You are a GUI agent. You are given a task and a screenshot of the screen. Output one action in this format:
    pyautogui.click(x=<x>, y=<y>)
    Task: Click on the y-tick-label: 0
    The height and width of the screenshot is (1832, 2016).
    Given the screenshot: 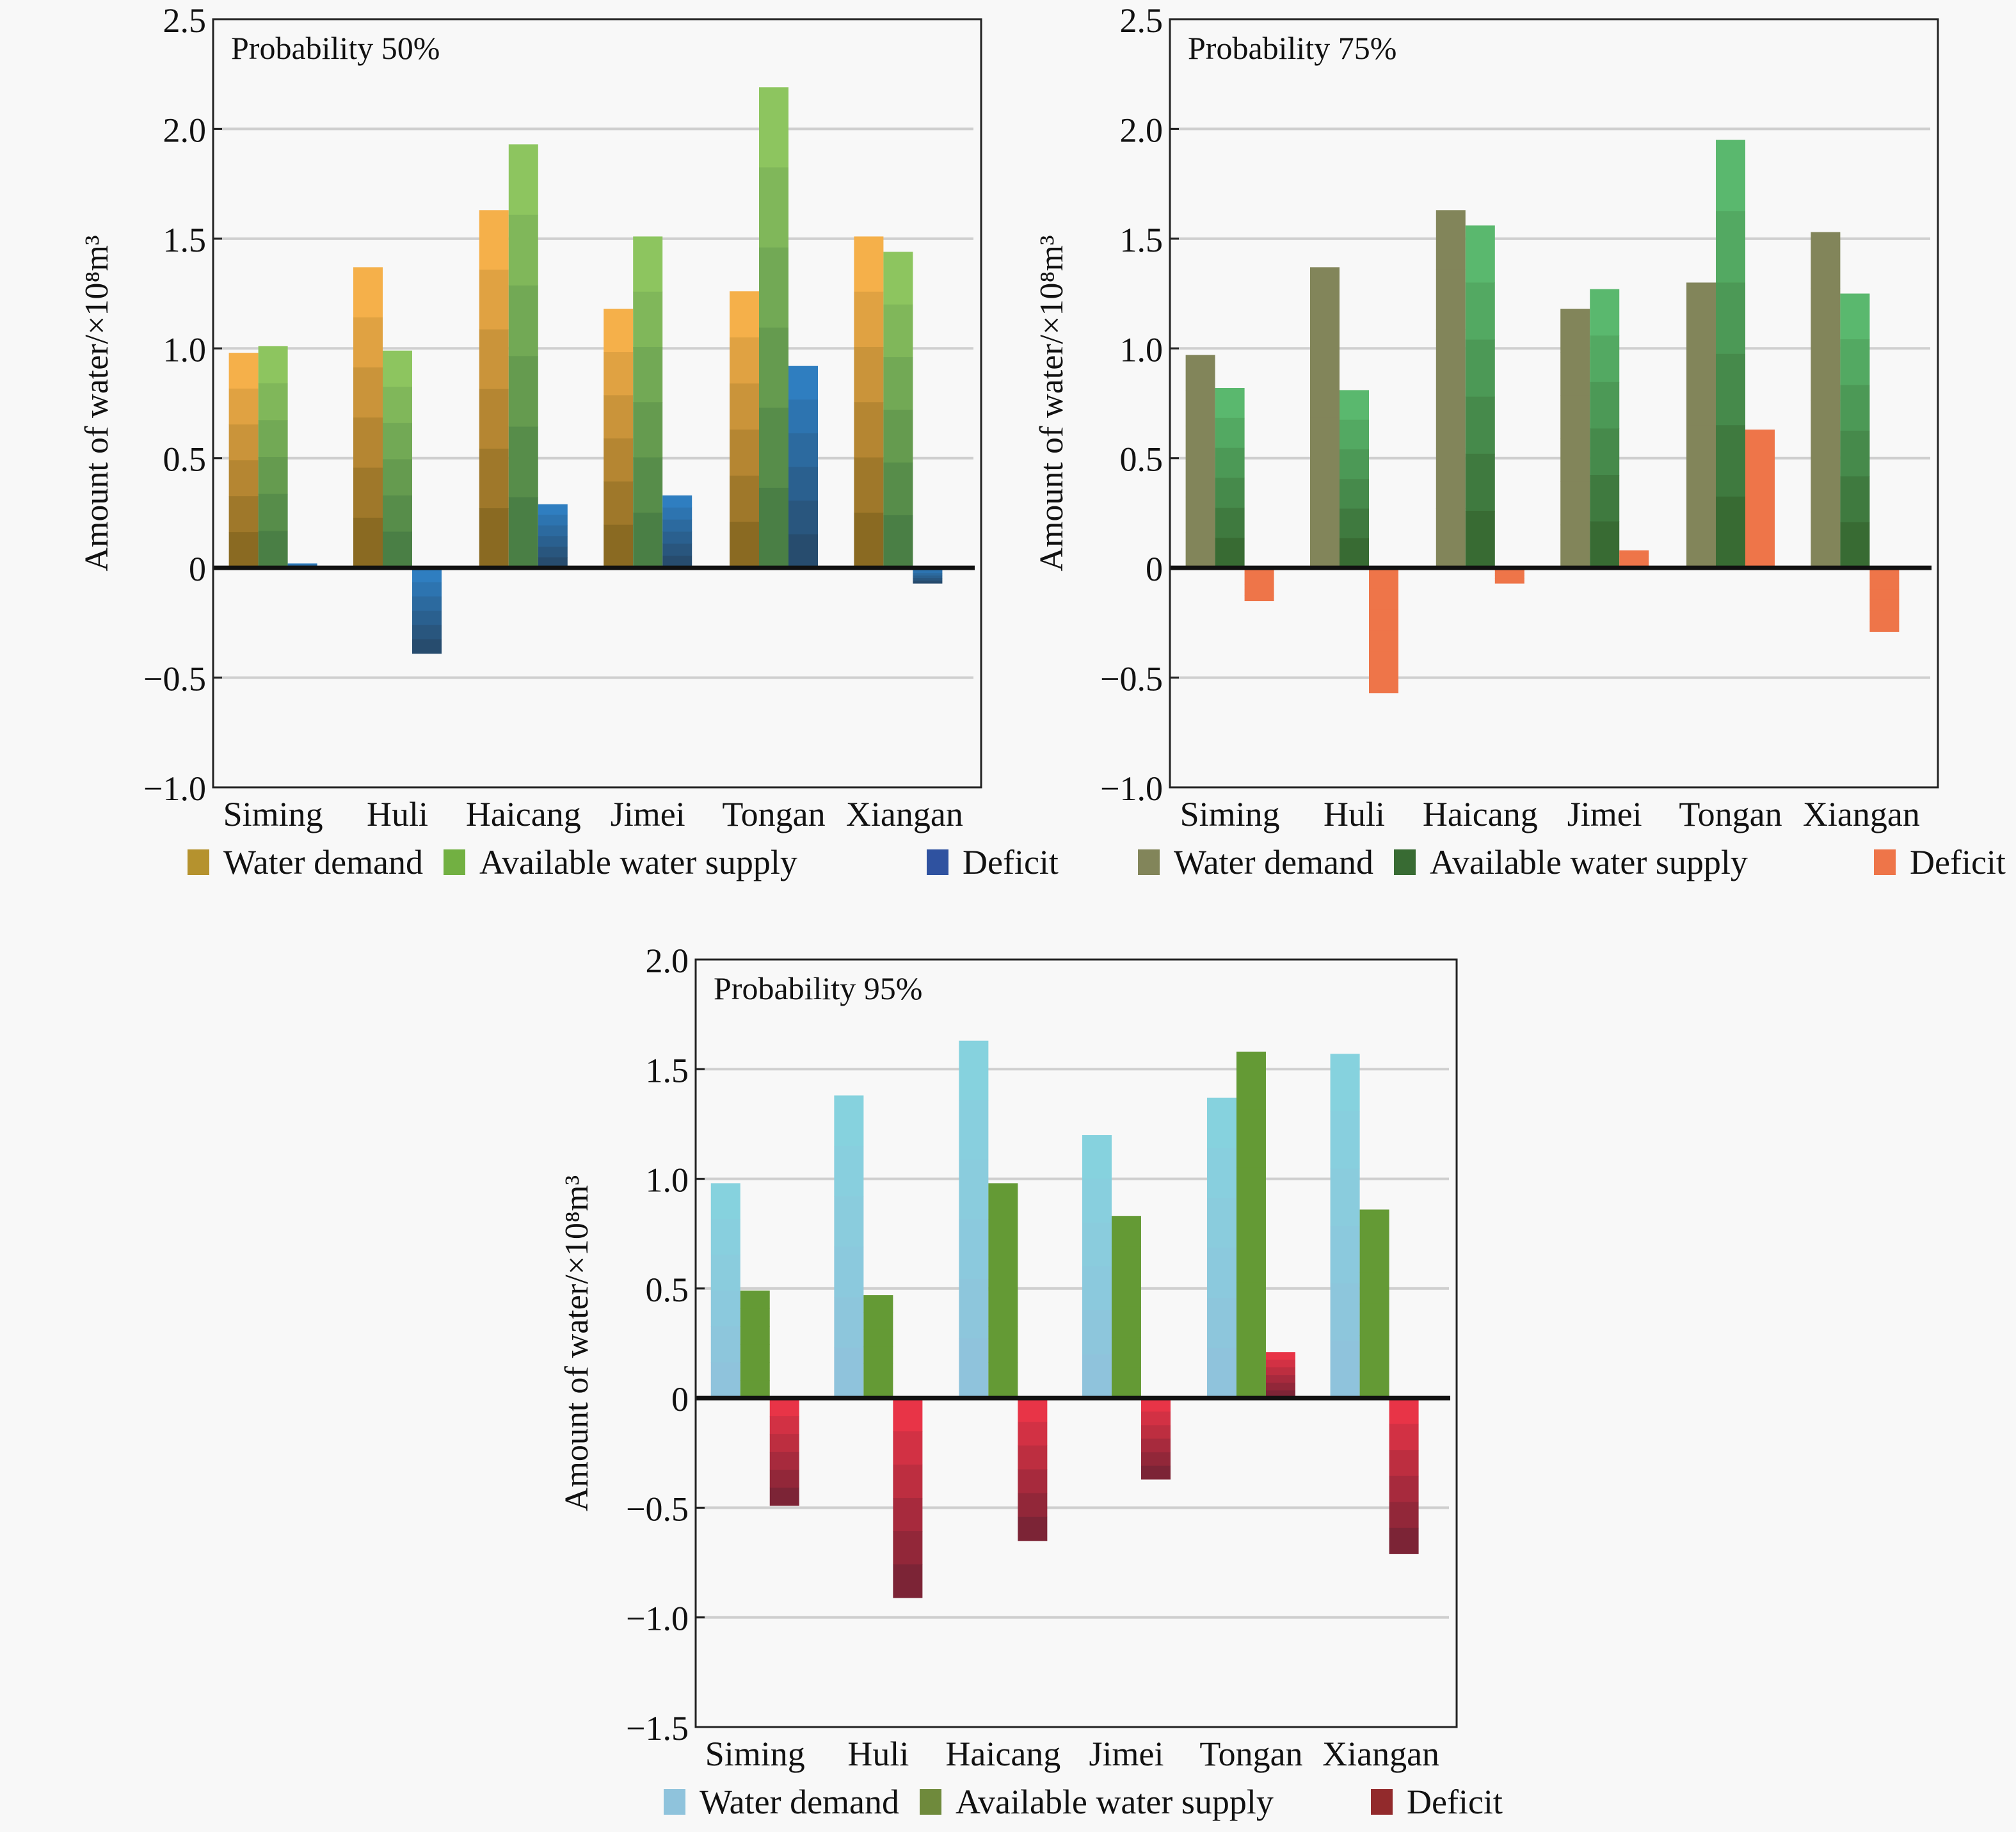 What is the action you would take?
    pyautogui.click(x=680, y=1399)
    